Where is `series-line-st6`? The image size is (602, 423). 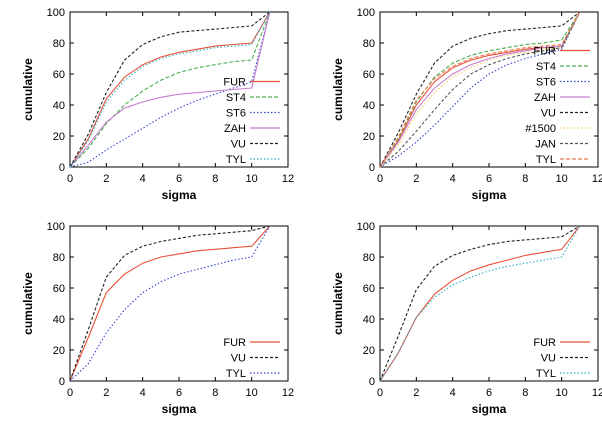 series-line-st6 is located at coordinates (170, 89).